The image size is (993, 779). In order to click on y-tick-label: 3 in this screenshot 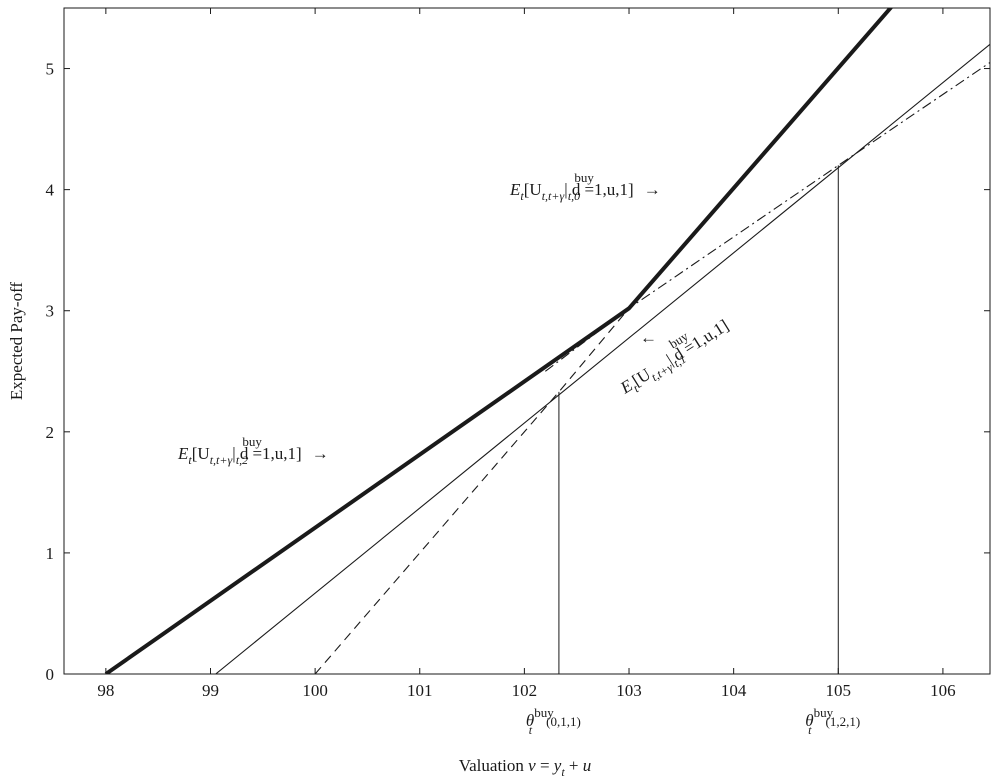, I will do `click(50, 311)`.